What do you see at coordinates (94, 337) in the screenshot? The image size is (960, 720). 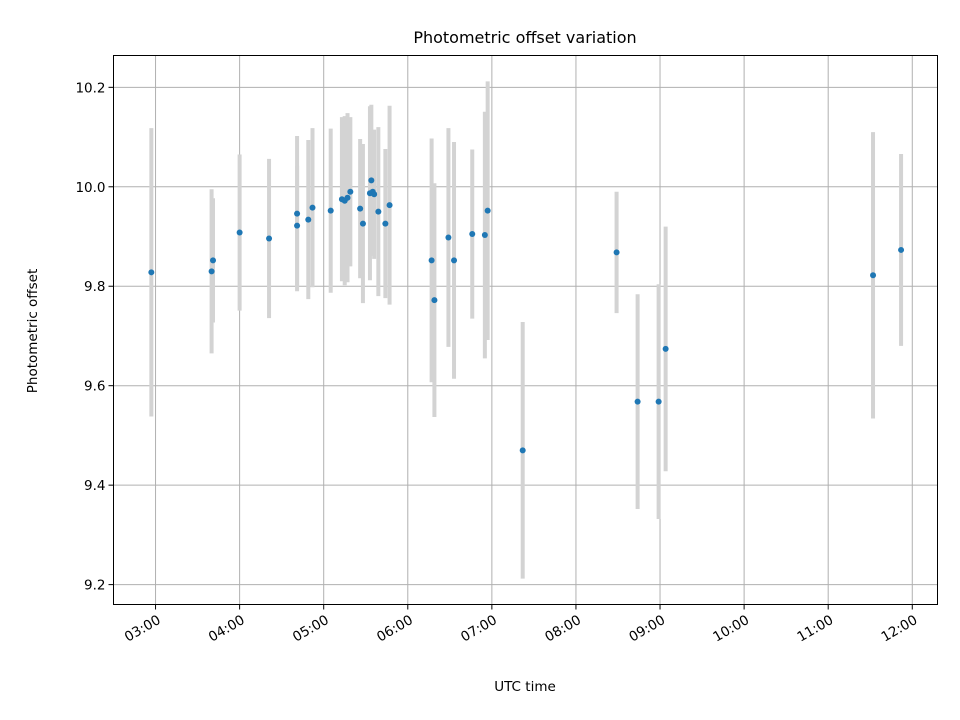 I see `y-axis: 9.2 9.4 9.6 9.8 10.0 10.2` at bounding box center [94, 337].